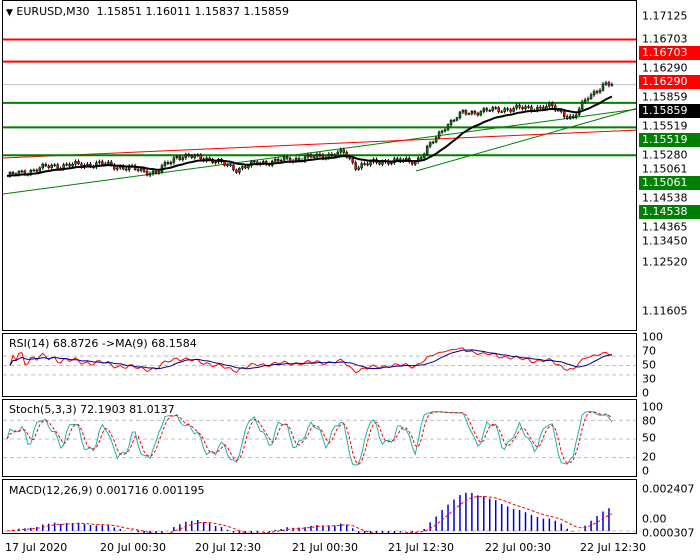 This screenshot has height=560, width=700. Describe the element at coordinates (669, 140) in the screenshot. I see `level-tag: 1.15519` at that location.